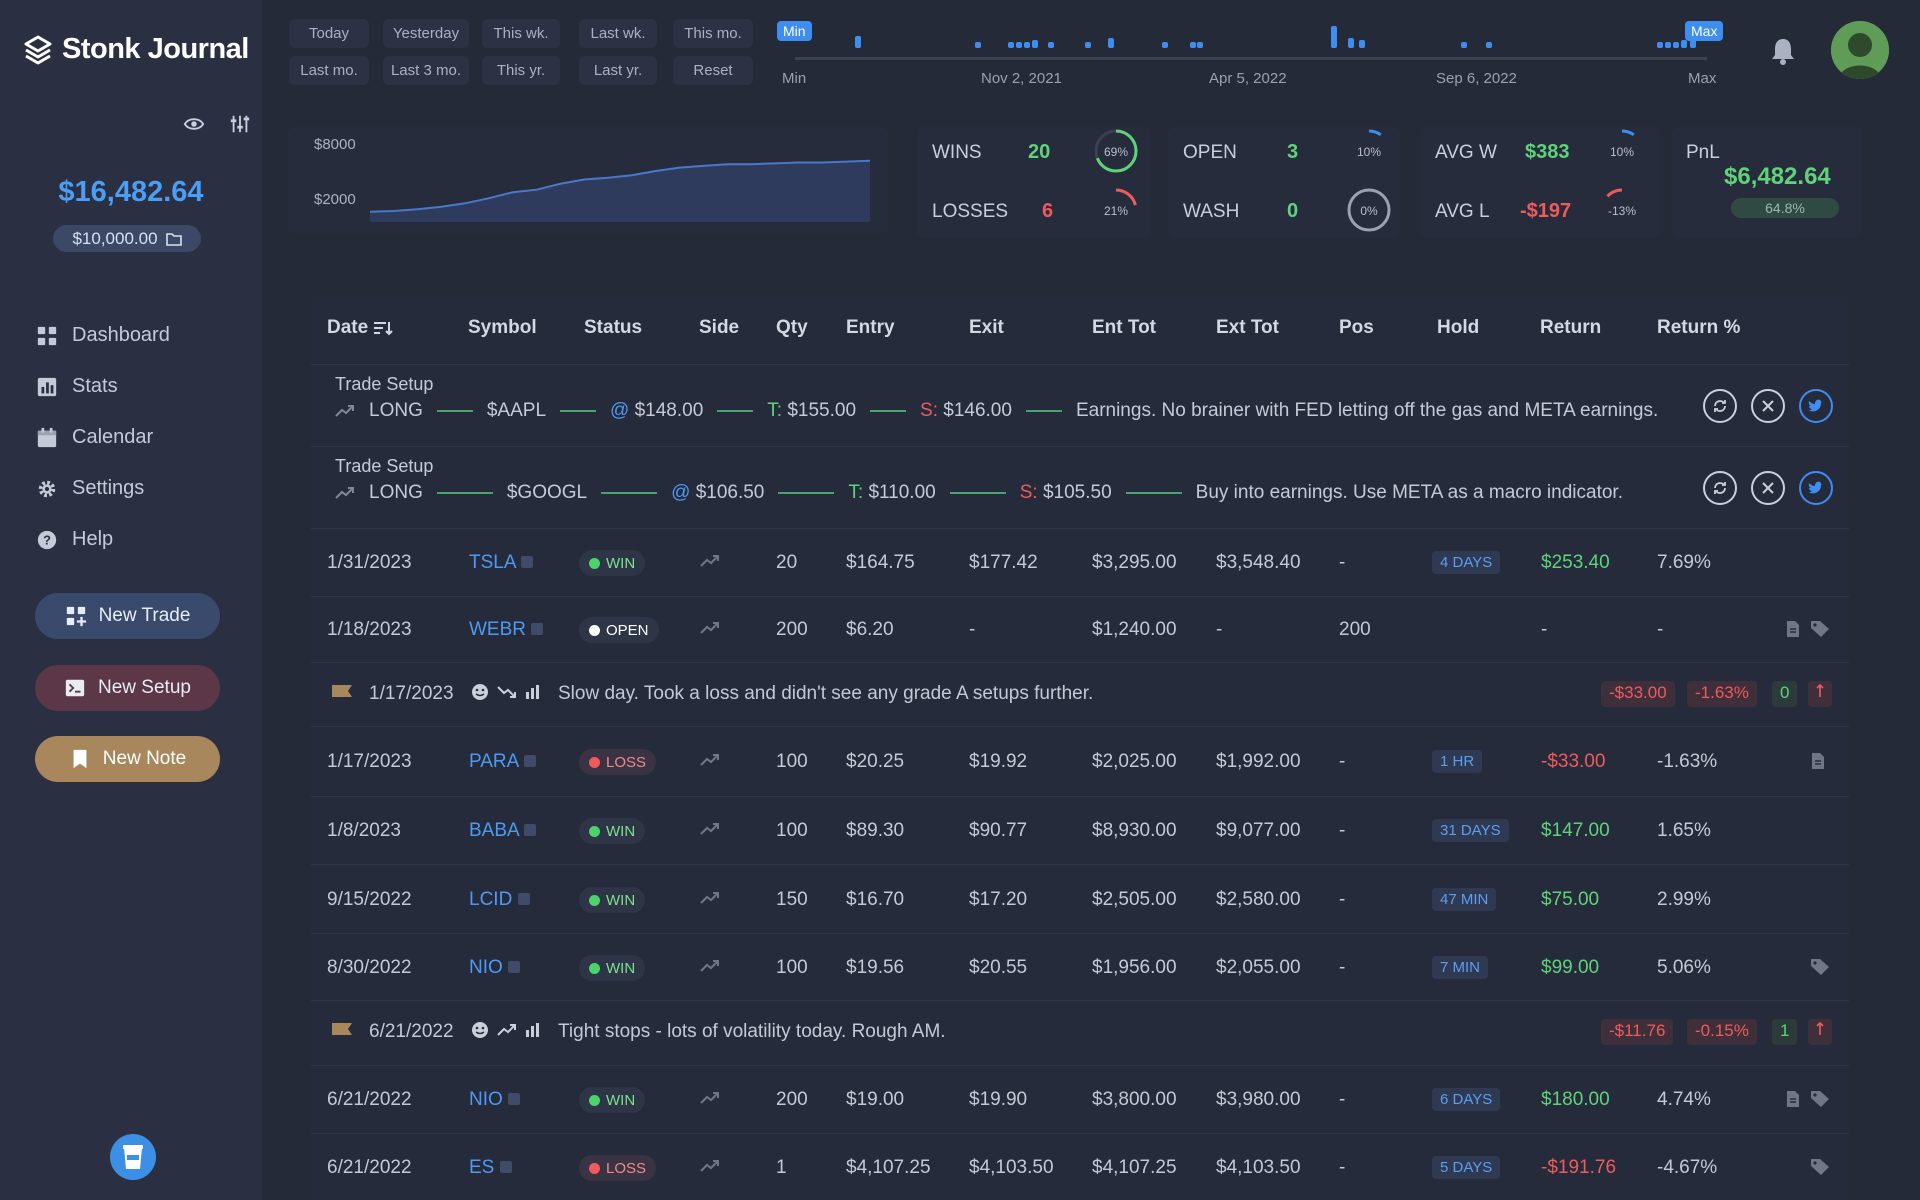 The width and height of the screenshot is (1920, 1200). What do you see at coordinates (103, 539) in the screenshot?
I see `sidebar-item-help: ? Help` at bounding box center [103, 539].